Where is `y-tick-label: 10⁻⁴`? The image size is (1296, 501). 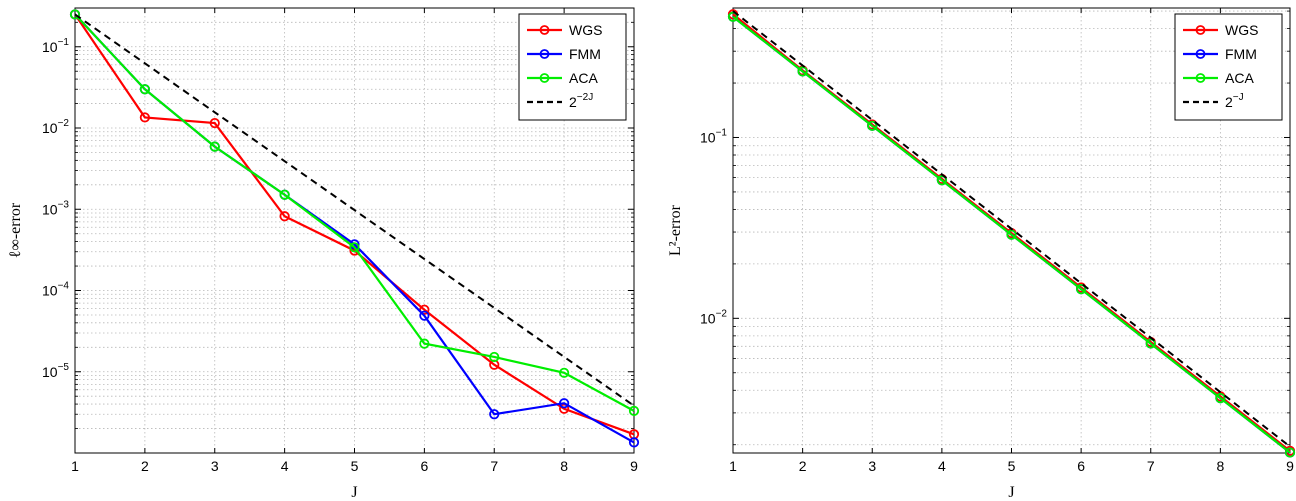
y-tick-label: 10⁻⁴ is located at coordinates (55, 290).